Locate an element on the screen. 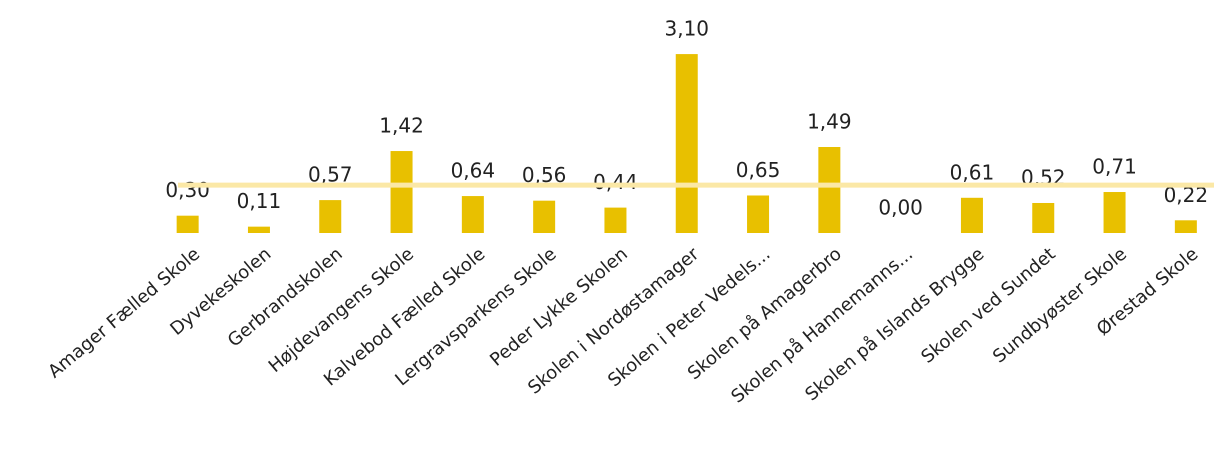  x-tick-label: Peder Lykke Skolen is located at coordinates (559, 307).